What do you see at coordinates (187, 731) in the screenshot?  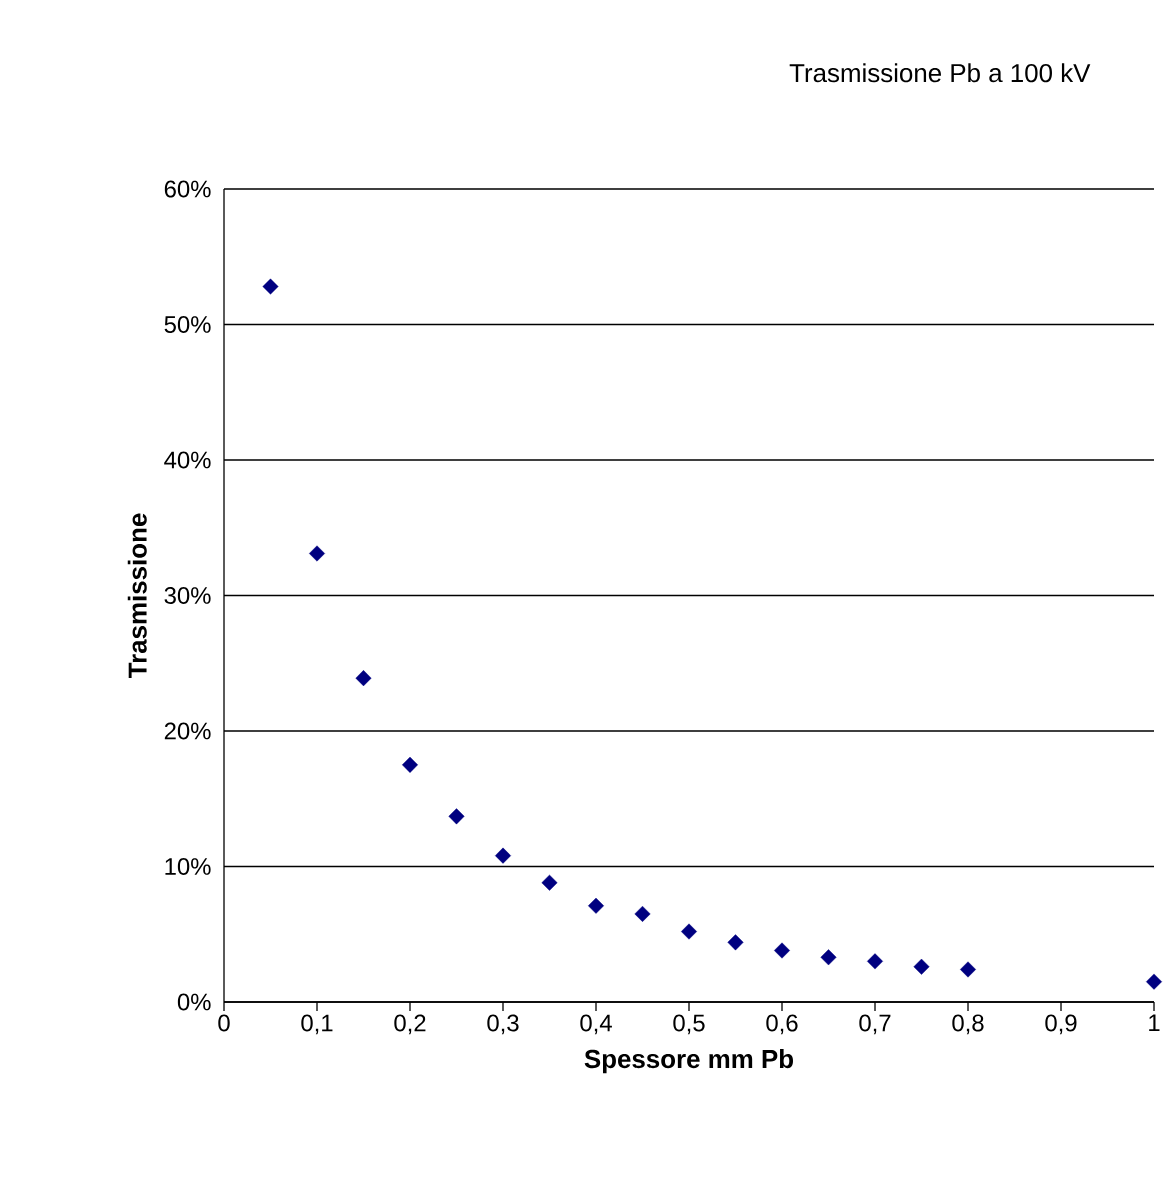 I see `y-tick-label: 20%` at bounding box center [187, 731].